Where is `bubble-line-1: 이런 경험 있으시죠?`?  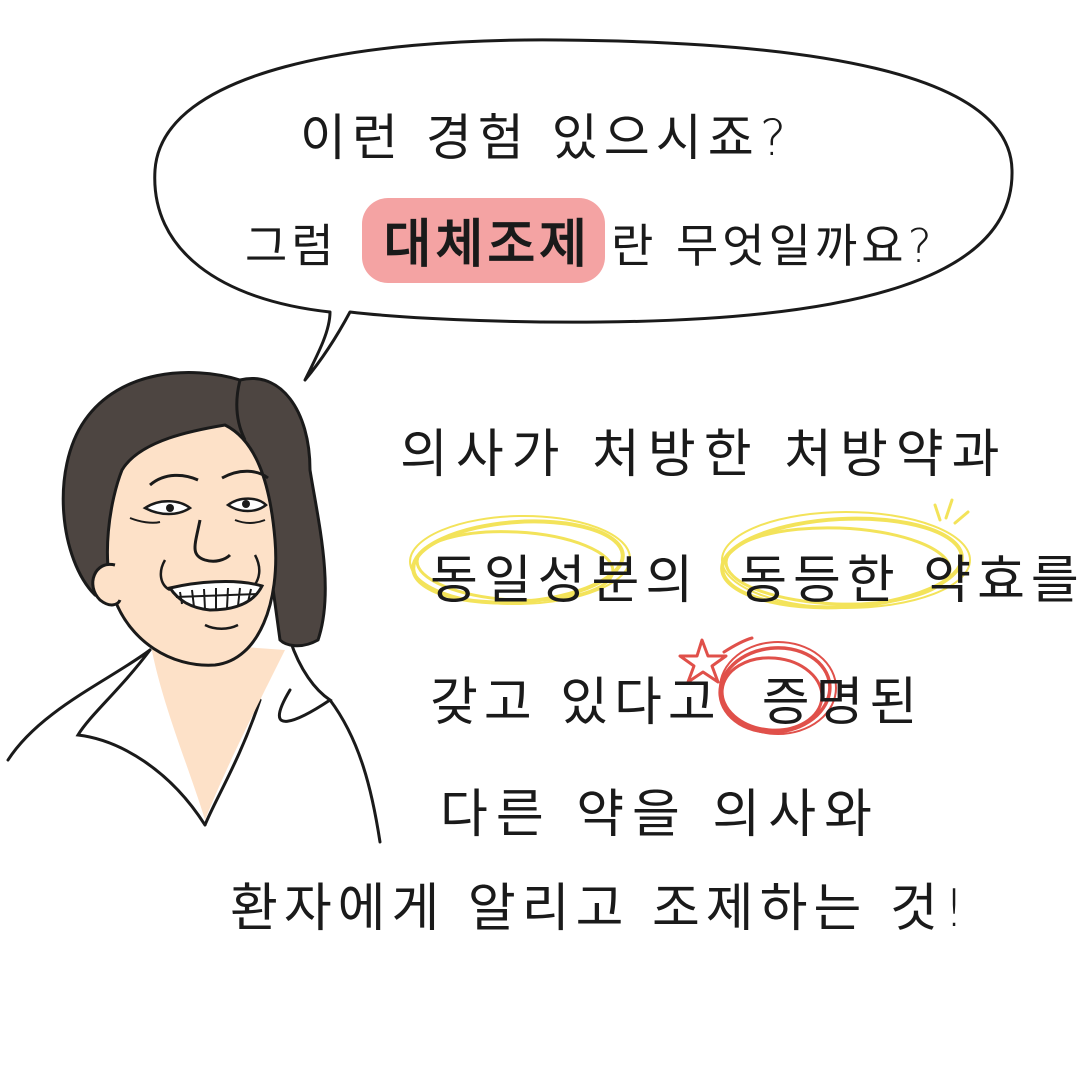 bubble-line-1: 이런 경험 있으시죠? is located at coordinates (546, 138).